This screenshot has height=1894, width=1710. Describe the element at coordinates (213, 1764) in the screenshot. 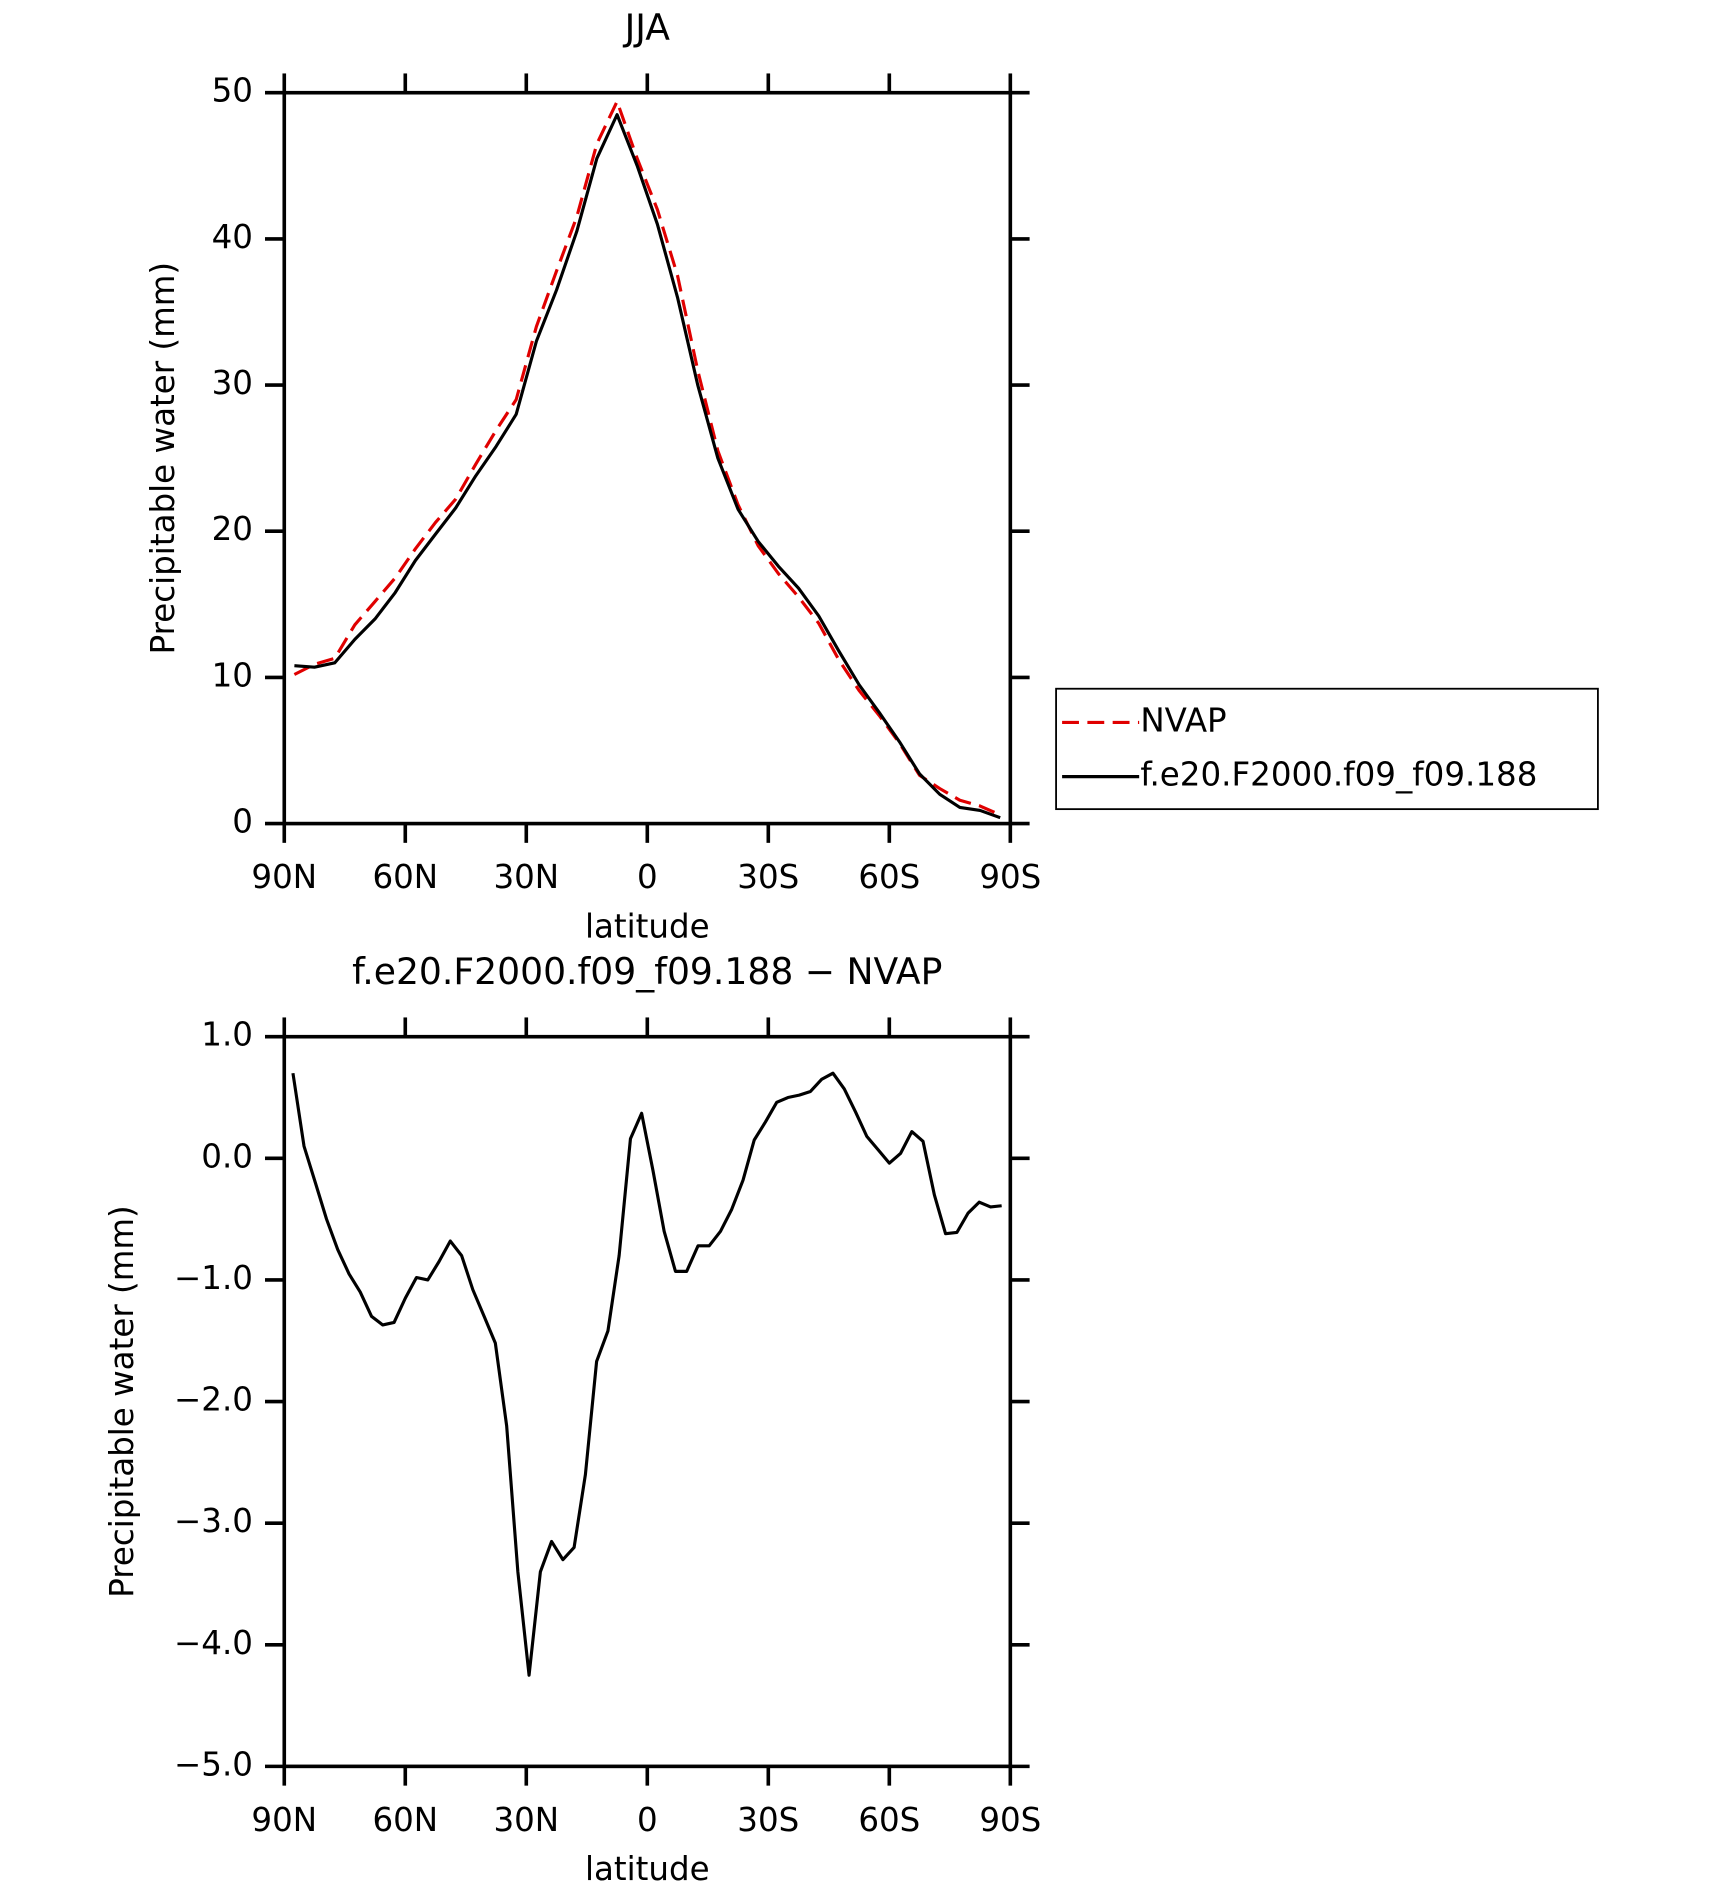

I see `y-tick-label: −5.0` at that location.